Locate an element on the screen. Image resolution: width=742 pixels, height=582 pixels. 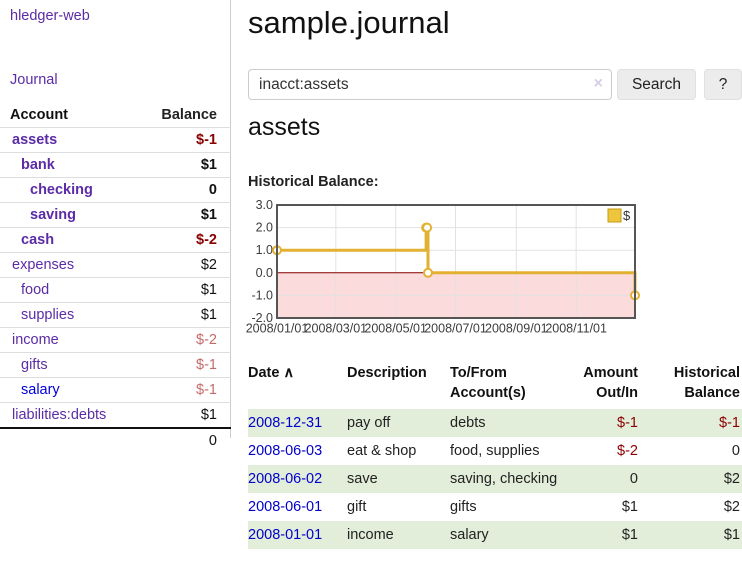
account-link-bank: bank is located at coordinates (38, 165).